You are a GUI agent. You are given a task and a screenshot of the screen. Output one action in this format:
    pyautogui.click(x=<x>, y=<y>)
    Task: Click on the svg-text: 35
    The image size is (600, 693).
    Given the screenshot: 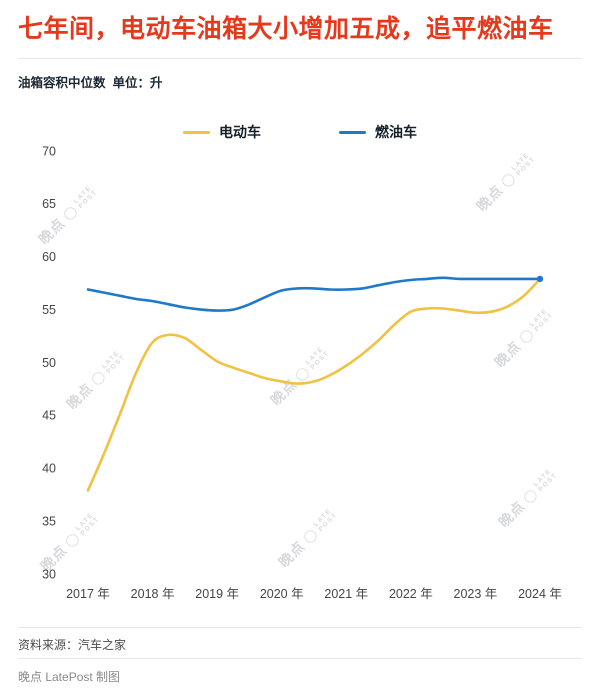 What is the action you would take?
    pyautogui.click(x=49, y=521)
    